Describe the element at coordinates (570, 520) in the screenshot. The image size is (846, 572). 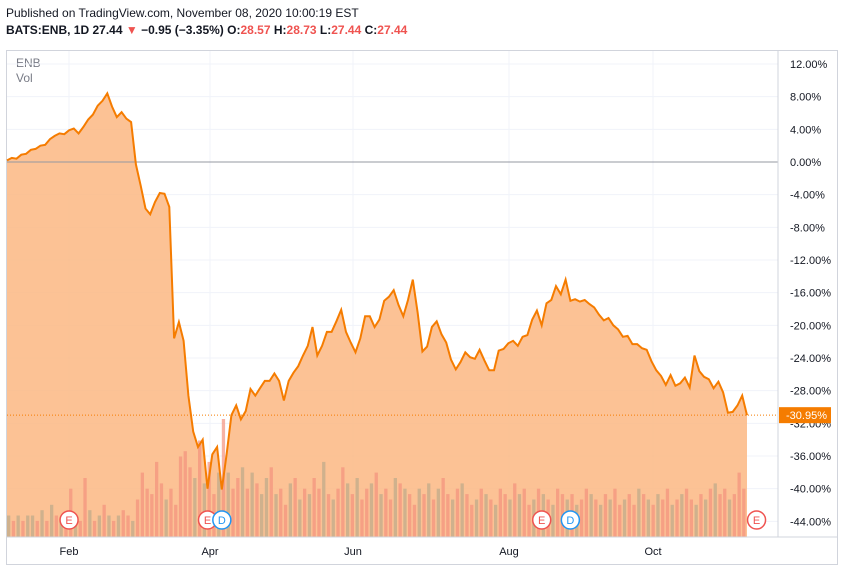
I see `dividend-marker` at that location.